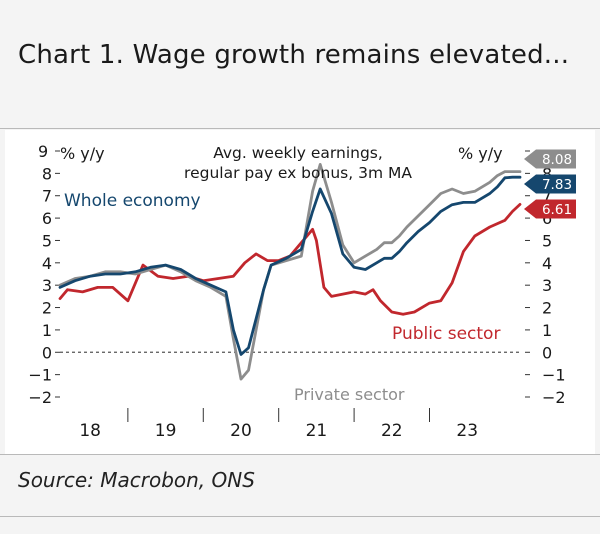 This screenshot has width=600, height=534. I want to click on chart-title-line-2: regular pay ex bonus, 3m MA, so click(298, 173).